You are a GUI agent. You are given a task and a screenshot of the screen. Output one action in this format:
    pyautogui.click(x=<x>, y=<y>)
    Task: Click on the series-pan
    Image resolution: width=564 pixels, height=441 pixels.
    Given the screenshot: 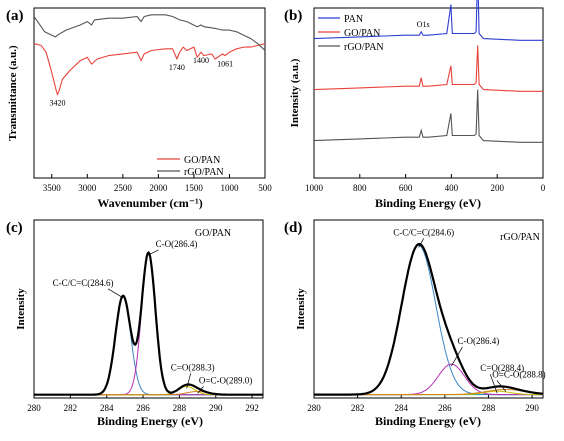 What is the action you would take?
    pyautogui.click(x=428, y=20)
    